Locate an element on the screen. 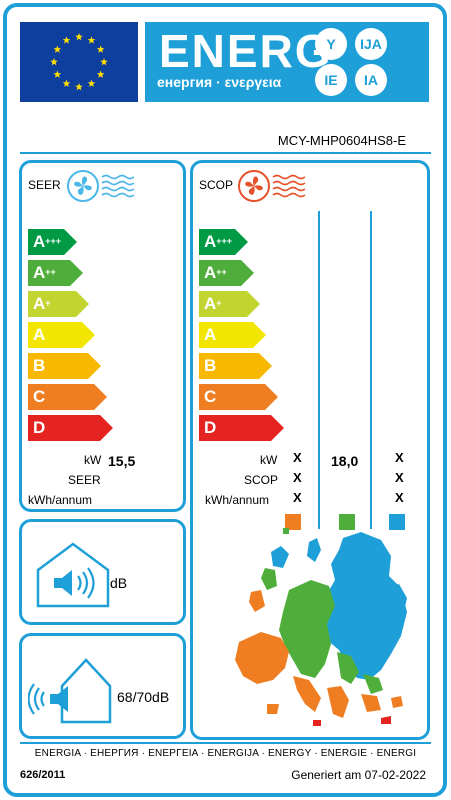  average-zone-swatch is located at coordinates (347, 522).